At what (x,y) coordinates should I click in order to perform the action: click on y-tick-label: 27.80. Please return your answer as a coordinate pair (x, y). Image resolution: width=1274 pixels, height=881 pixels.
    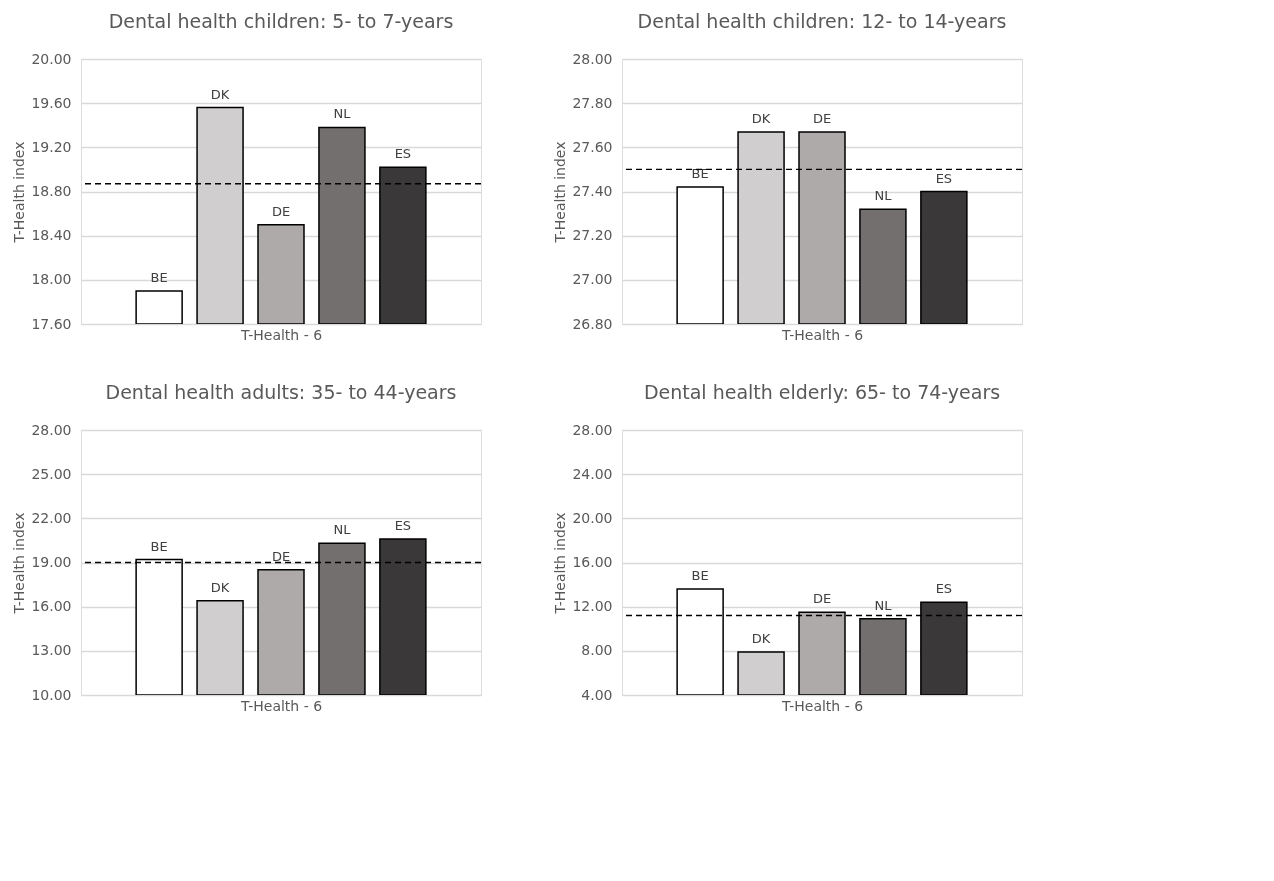
    Looking at the image, I should click on (592, 102).